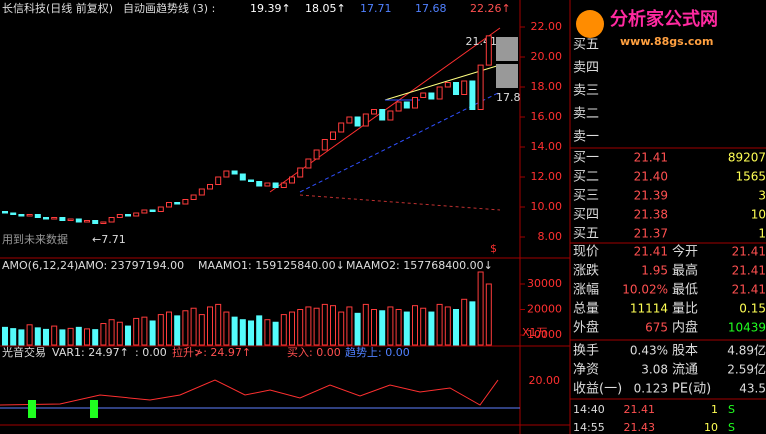 The image size is (766, 434). I want to click on stat-label: 今开, so click(685, 252).